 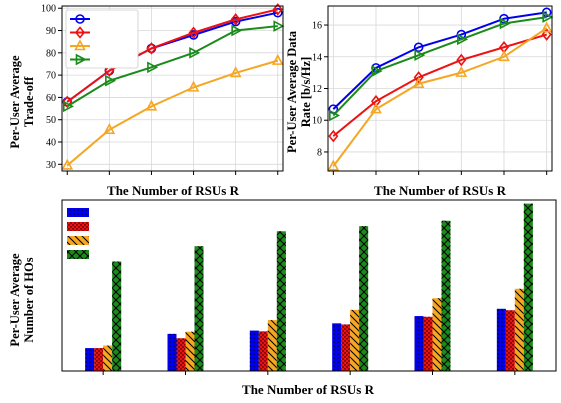 I want to click on y-tick-label: 90, so click(x=51, y=31).